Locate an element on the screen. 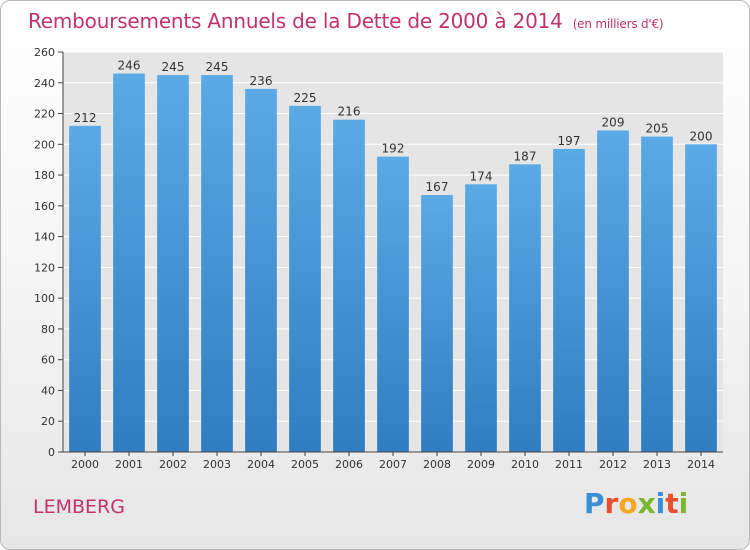  x-tick-label: 2011 is located at coordinates (569, 464).